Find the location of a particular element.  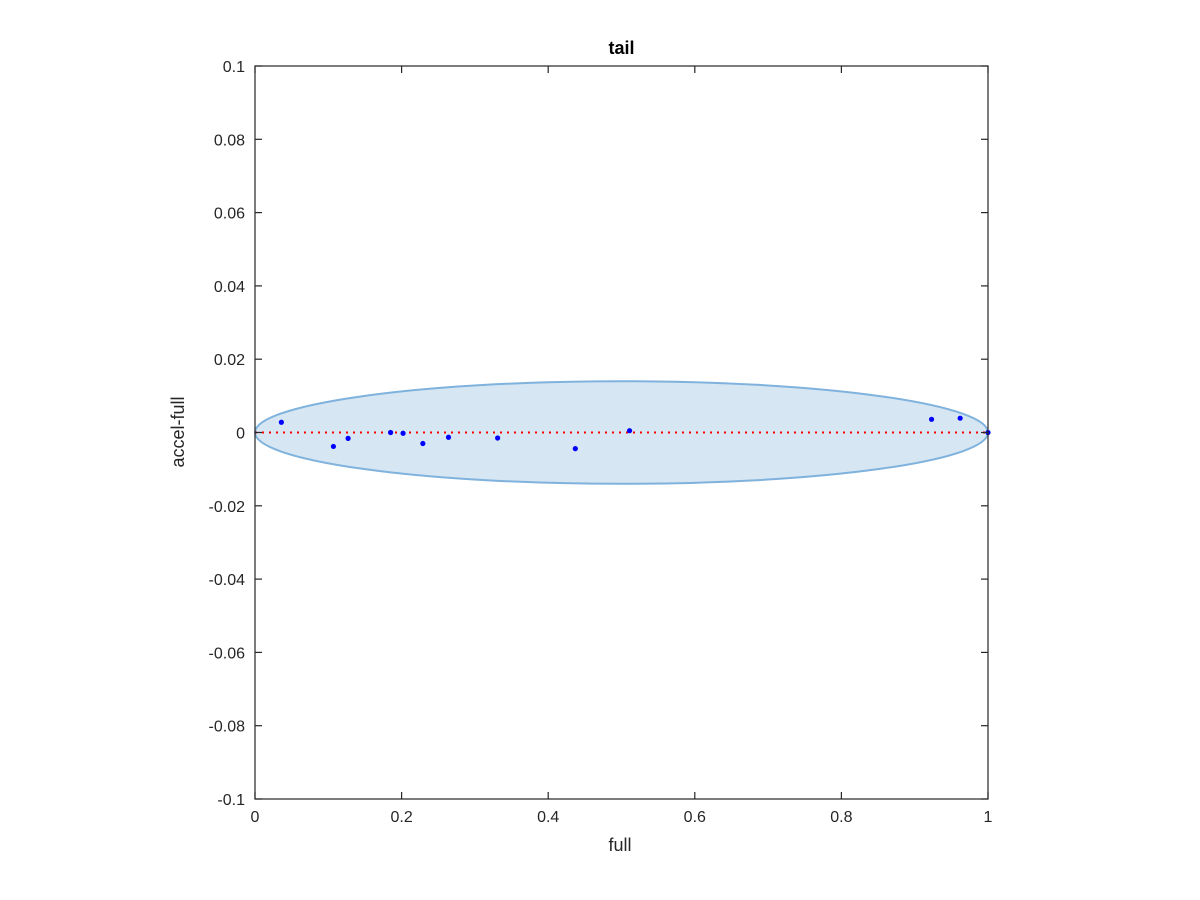

y-tick-label: -0.04 is located at coordinates (227, 580).